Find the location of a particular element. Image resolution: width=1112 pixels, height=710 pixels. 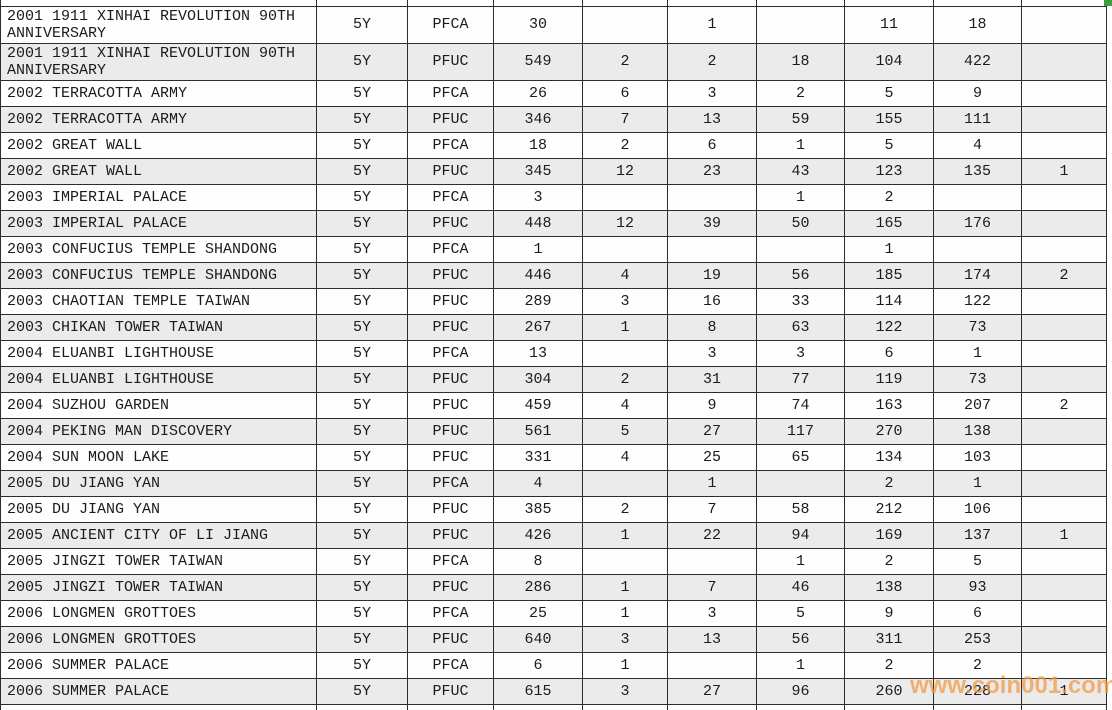

grade-count-cell: 65 is located at coordinates (800, 457).